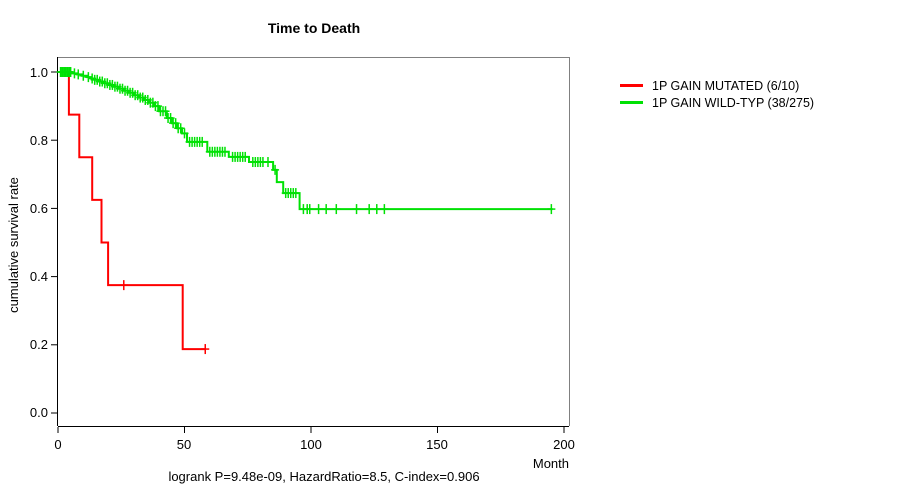 This screenshot has height=500, width=900. I want to click on y-tick-label-0.2: 0.2, so click(38, 344).